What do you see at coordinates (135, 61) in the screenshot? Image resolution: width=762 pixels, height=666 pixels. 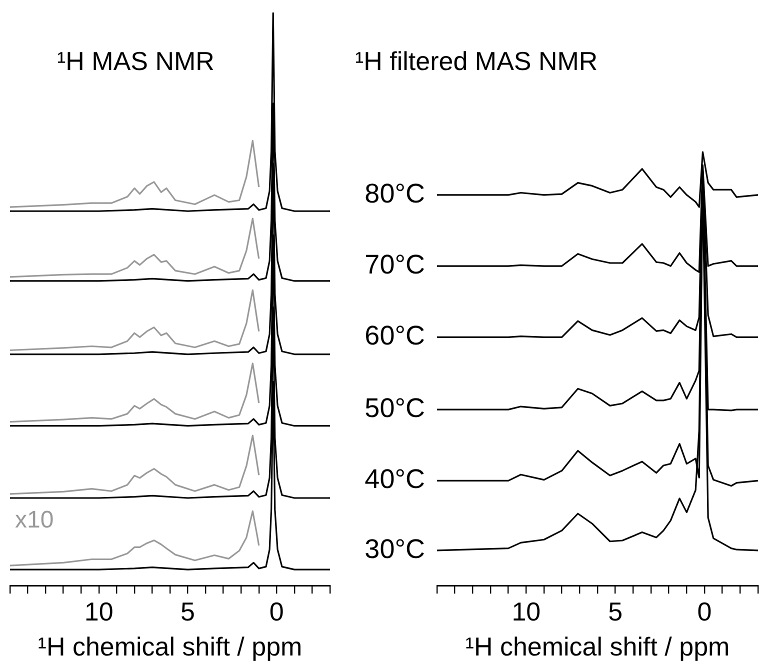 I see `text: ¹H MAS NMR` at bounding box center [135, 61].